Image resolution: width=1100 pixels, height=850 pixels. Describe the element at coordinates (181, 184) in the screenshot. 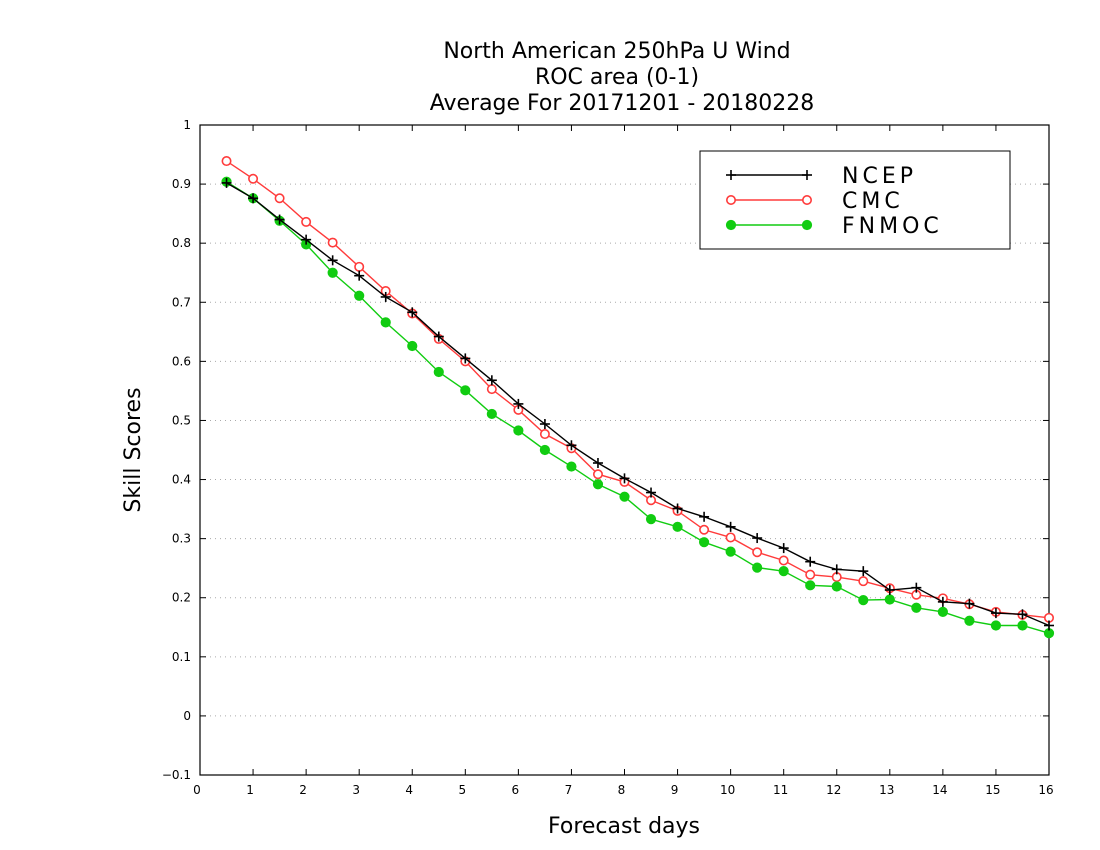

I see `y-tick-label: 0.9` at that location.